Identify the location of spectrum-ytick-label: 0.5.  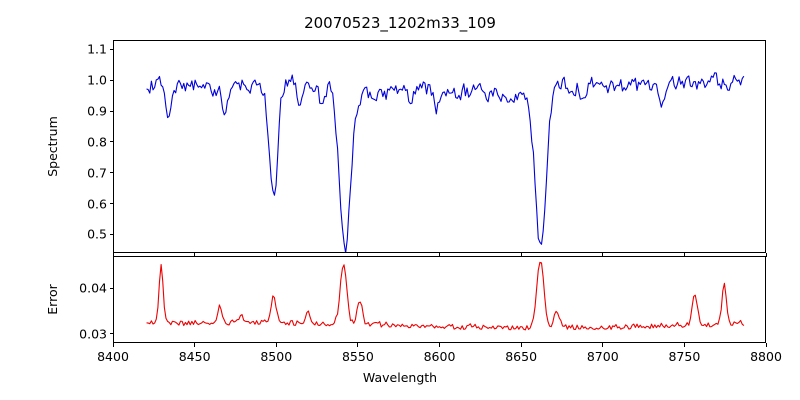
(97, 234).